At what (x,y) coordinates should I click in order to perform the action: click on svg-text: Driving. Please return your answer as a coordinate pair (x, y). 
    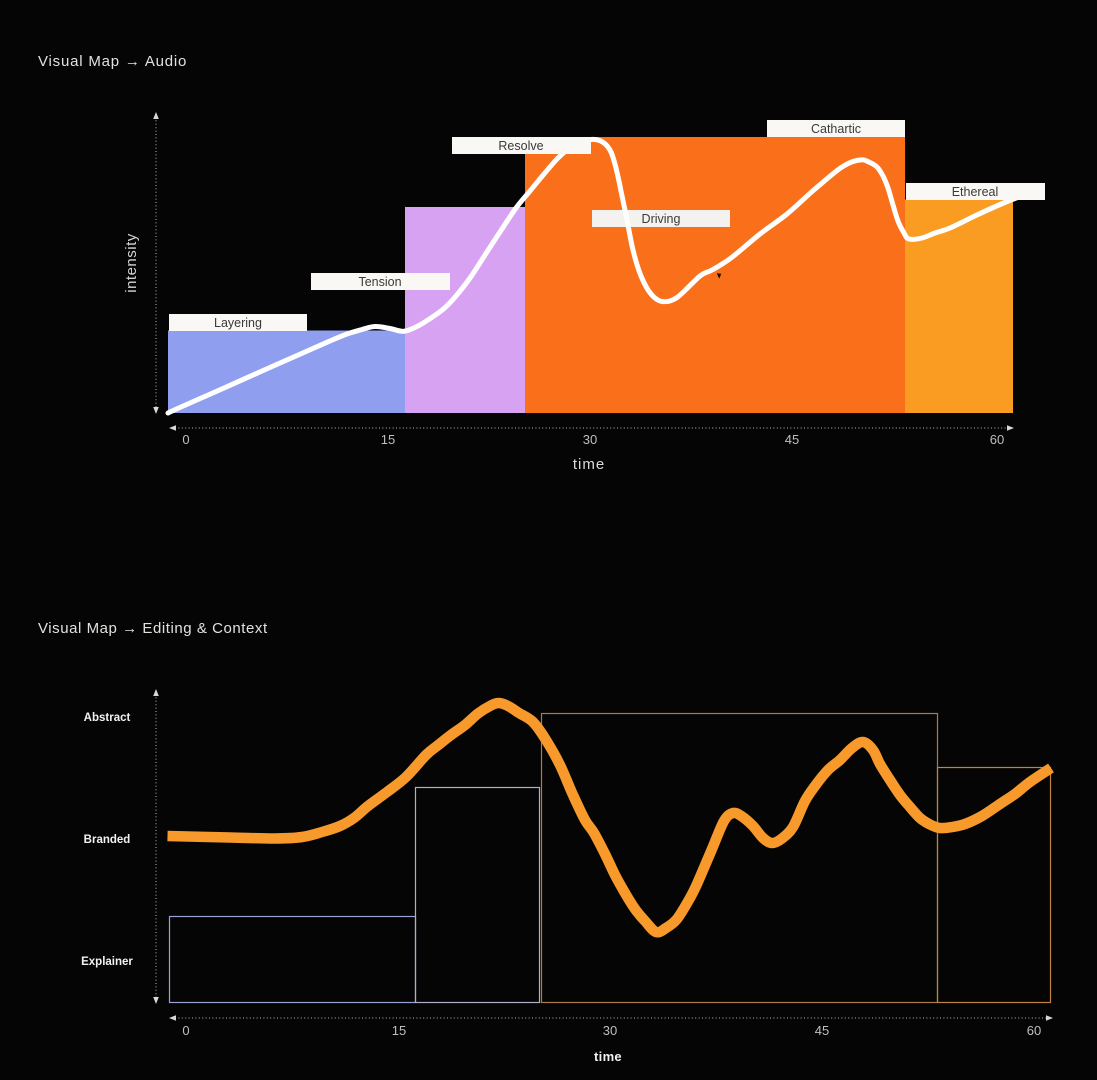
    Looking at the image, I should click on (661, 219).